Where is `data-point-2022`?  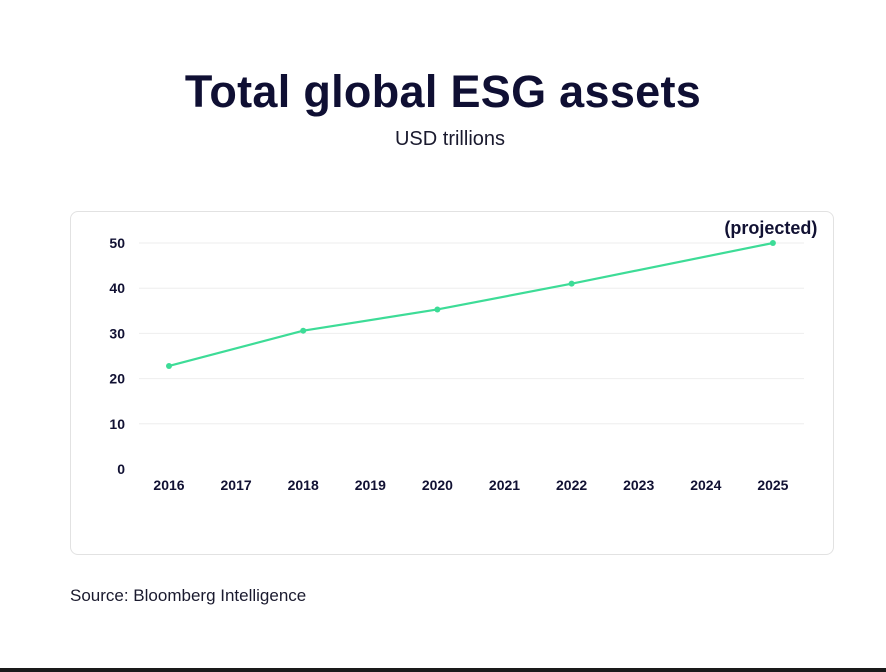
data-point-2022 is located at coordinates (571, 283).